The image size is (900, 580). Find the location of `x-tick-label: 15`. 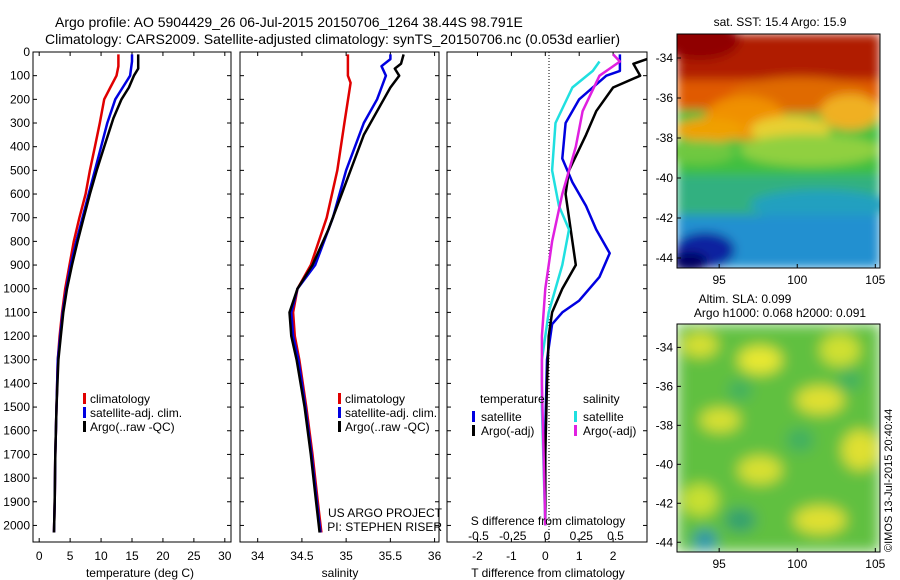

x-tick-label: 15 is located at coordinates (132, 556).